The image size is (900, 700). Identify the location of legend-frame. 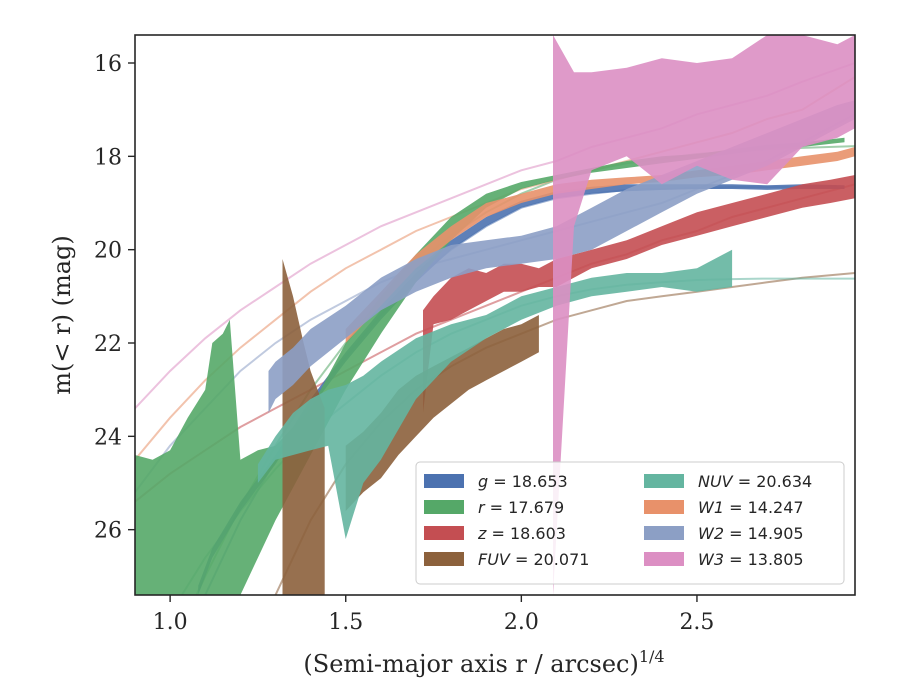
(630, 523).